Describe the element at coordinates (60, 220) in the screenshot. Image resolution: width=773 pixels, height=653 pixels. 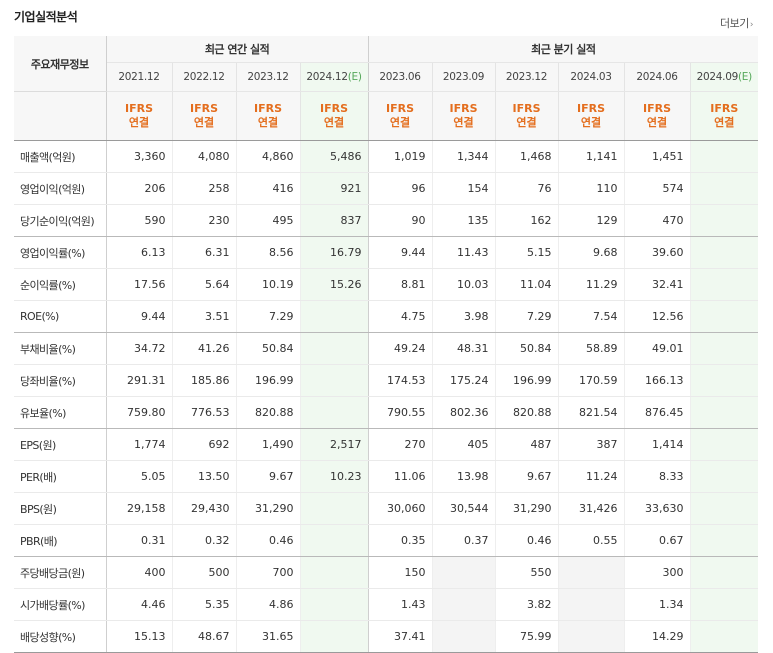
I see `row-label: 당기순이익(억원)` at that location.